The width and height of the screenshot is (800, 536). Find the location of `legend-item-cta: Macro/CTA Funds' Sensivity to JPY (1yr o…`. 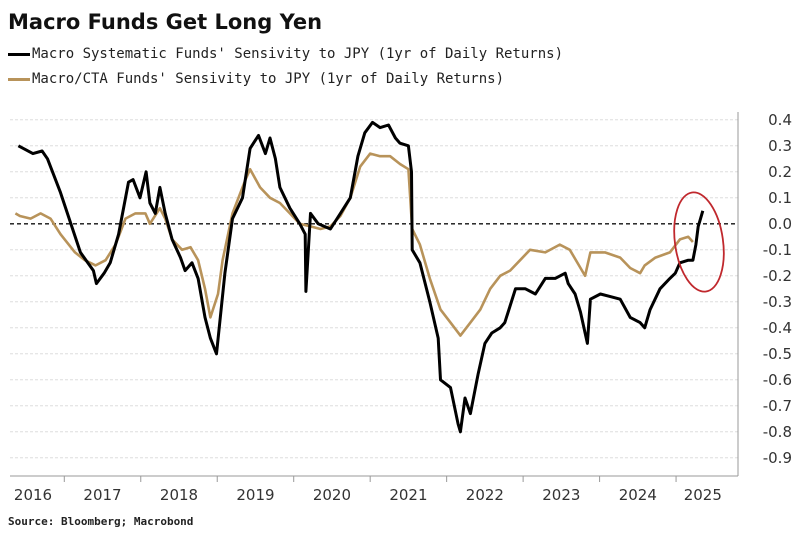

legend-item-cta: Macro/CTA Funds' Sensivity to JPY (1yr o… is located at coordinates (256, 79).